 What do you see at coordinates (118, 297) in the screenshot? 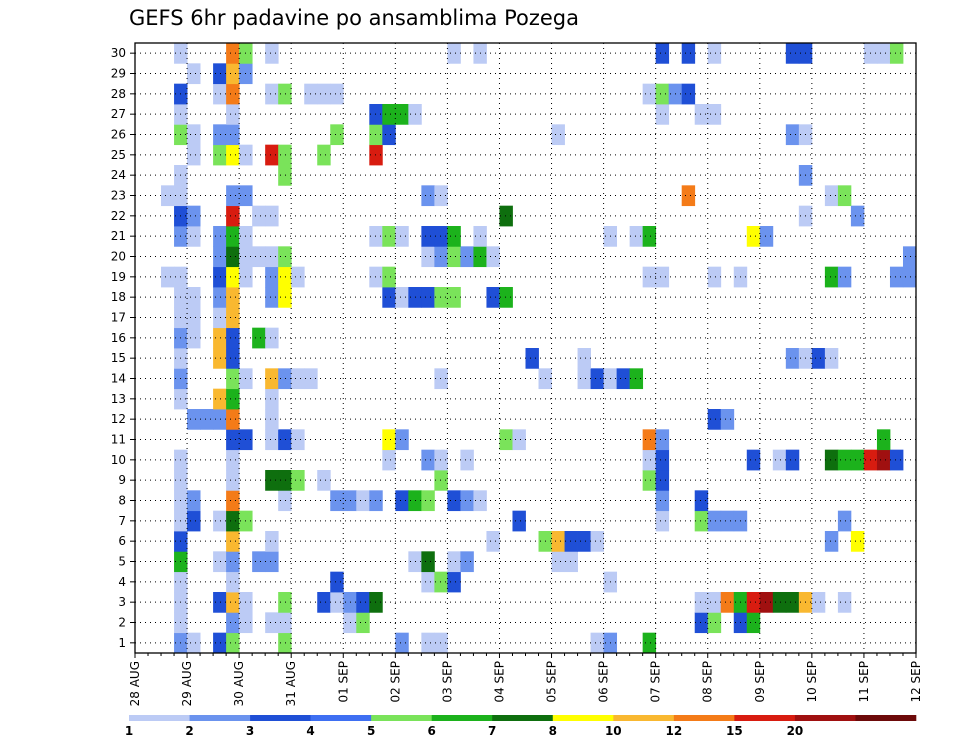
I see `y-tick-label: 18` at bounding box center [118, 297].